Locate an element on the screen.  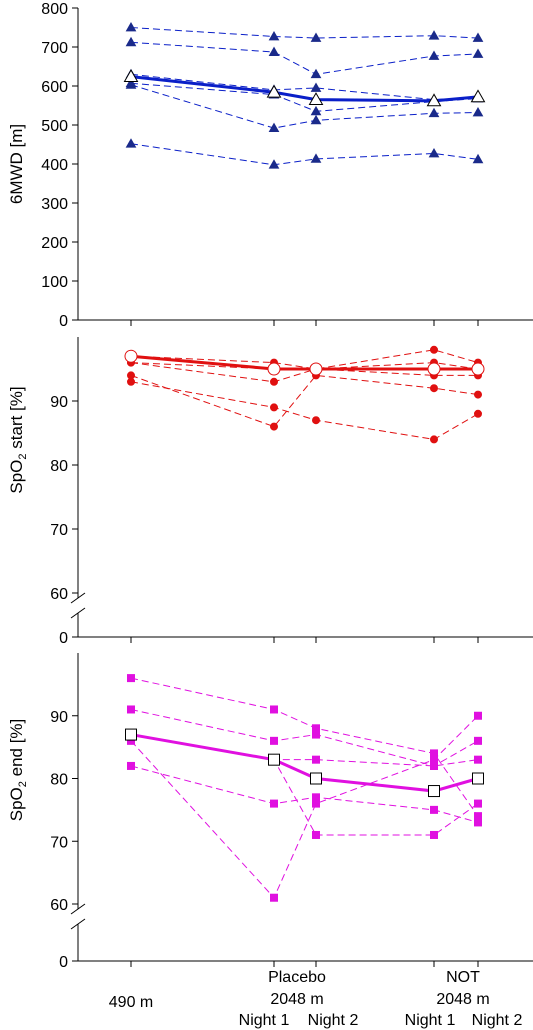
y-tick-label: 200 is located at coordinates (54, 243).